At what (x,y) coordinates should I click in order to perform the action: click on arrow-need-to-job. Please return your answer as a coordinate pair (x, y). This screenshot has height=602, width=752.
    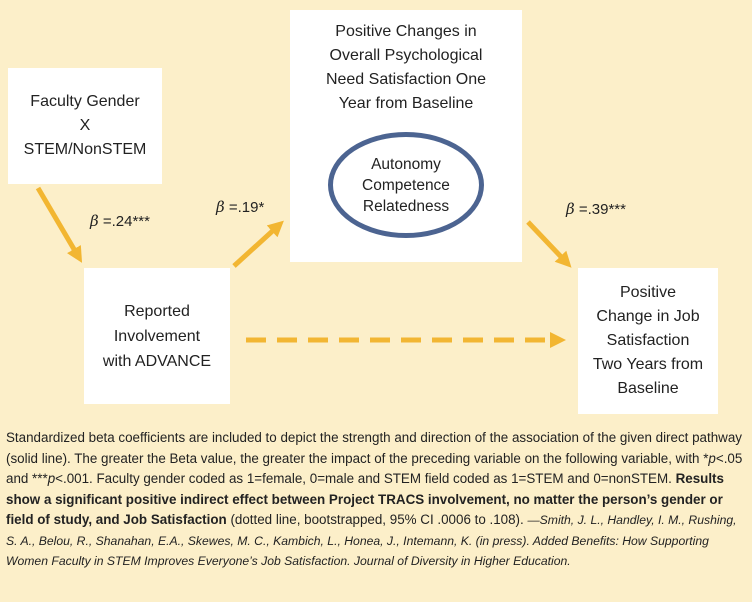
    Looking at the image, I should click on (549, 244).